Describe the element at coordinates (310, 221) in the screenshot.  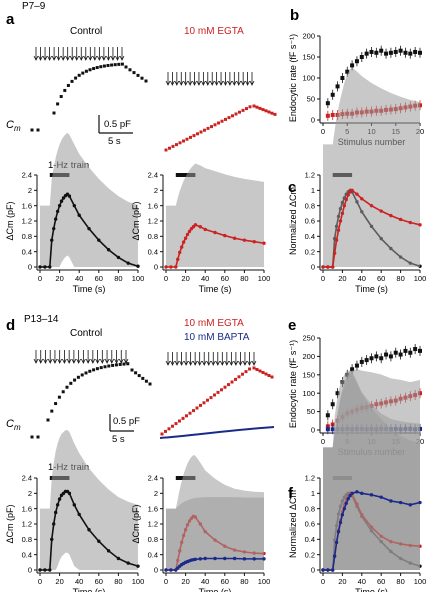
I see `y-tick-label-c: 0.6` at that location.